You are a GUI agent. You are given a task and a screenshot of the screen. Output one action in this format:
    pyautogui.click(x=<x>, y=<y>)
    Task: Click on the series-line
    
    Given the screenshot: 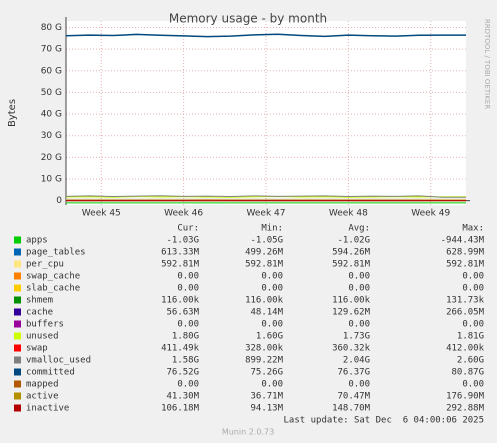 What is the action you would take?
    pyautogui.click(x=265, y=35)
    